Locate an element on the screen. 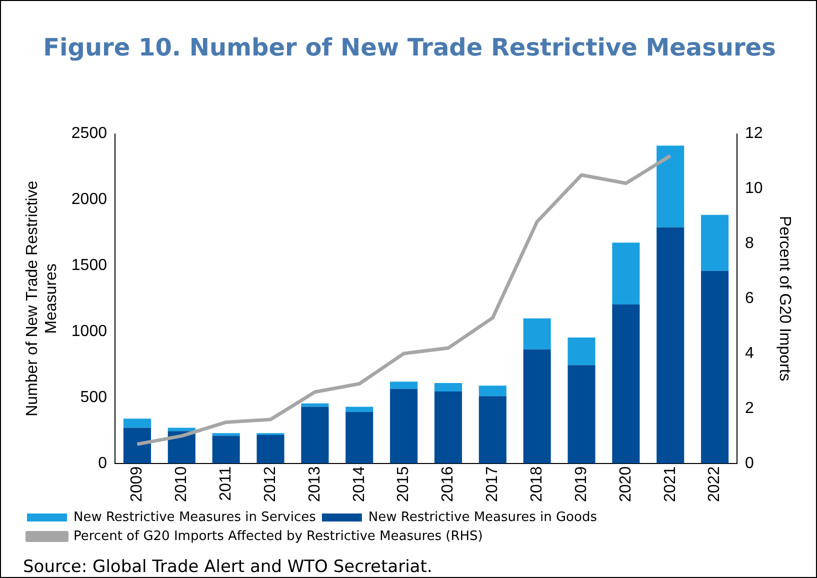 The height and width of the screenshot is (578, 817). y-tick-label: 0 is located at coordinates (103, 463).